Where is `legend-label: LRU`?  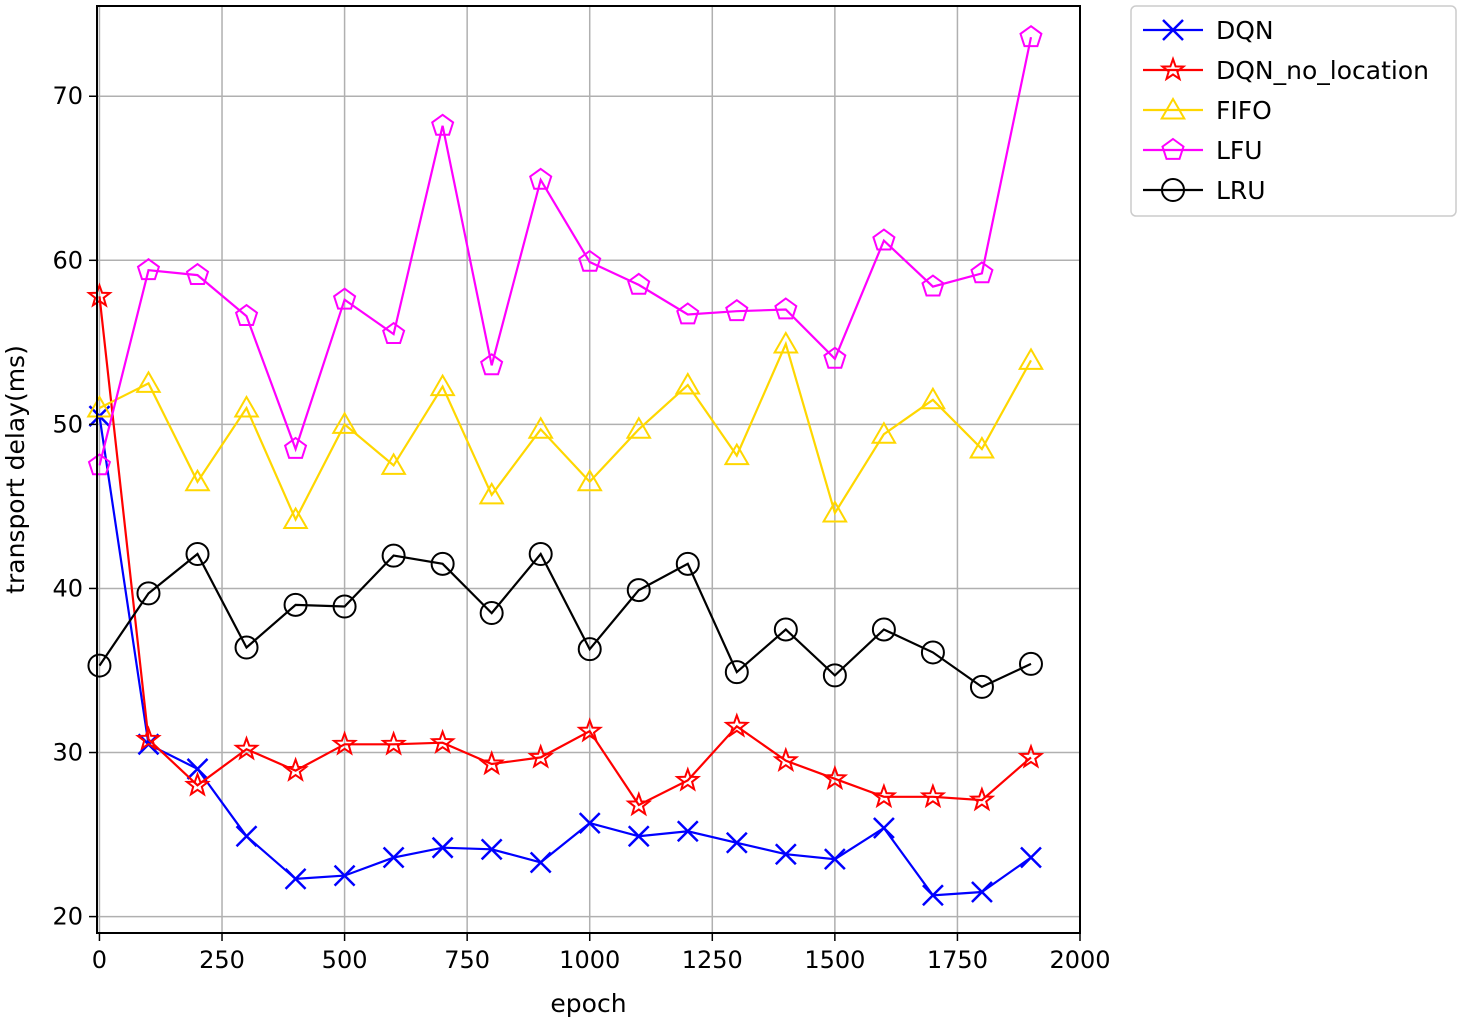 legend-label: LRU is located at coordinates (1241, 190).